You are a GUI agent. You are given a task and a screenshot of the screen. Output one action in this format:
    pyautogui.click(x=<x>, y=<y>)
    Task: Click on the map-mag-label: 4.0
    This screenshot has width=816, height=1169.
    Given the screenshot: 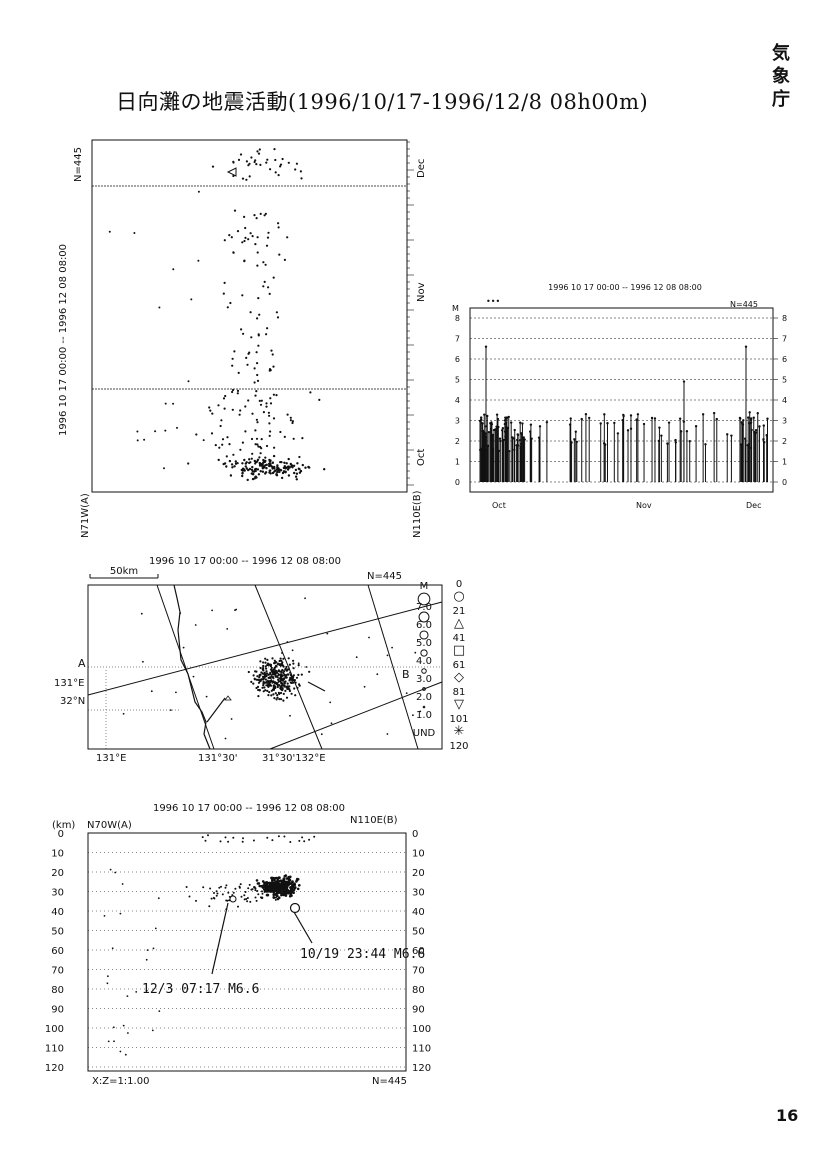 What is the action you would take?
    pyautogui.click(x=424, y=661)
    